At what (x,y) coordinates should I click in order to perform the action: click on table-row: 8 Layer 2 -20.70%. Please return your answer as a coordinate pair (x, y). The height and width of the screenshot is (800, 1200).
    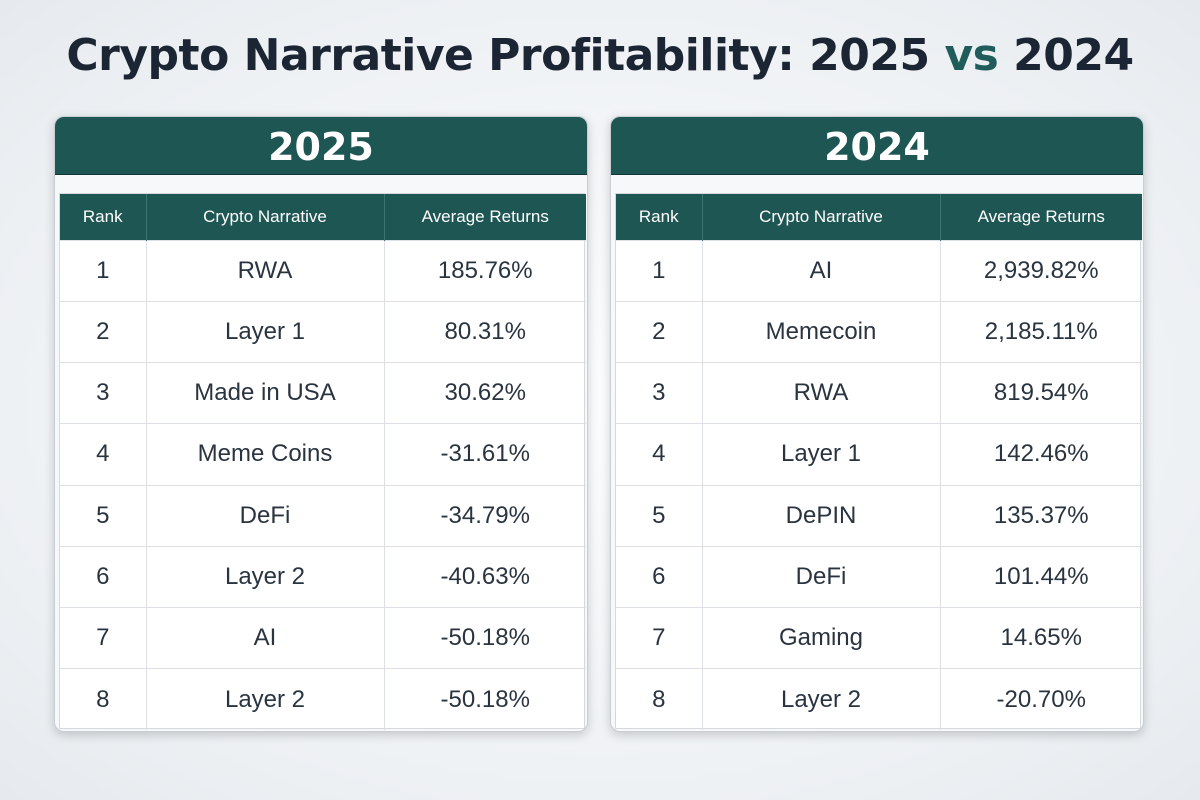
    Looking at the image, I should click on (879, 699).